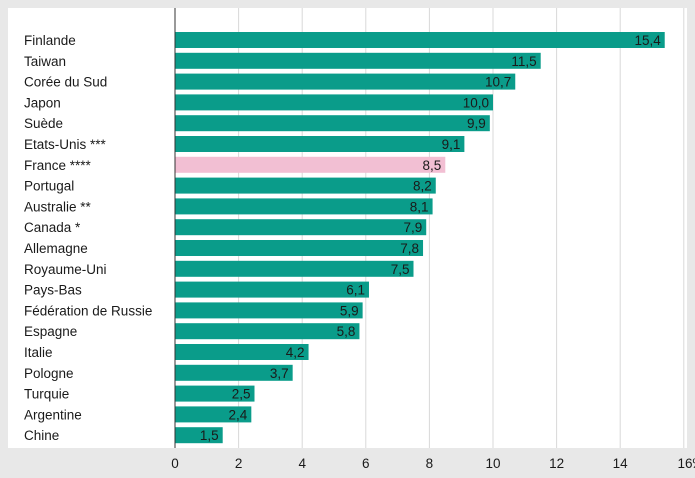 This screenshot has width=695, height=478. What do you see at coordinates (209, 435) in the screenshot?
I see `value-label-19: 1,5` at bounding box center [209, 435].